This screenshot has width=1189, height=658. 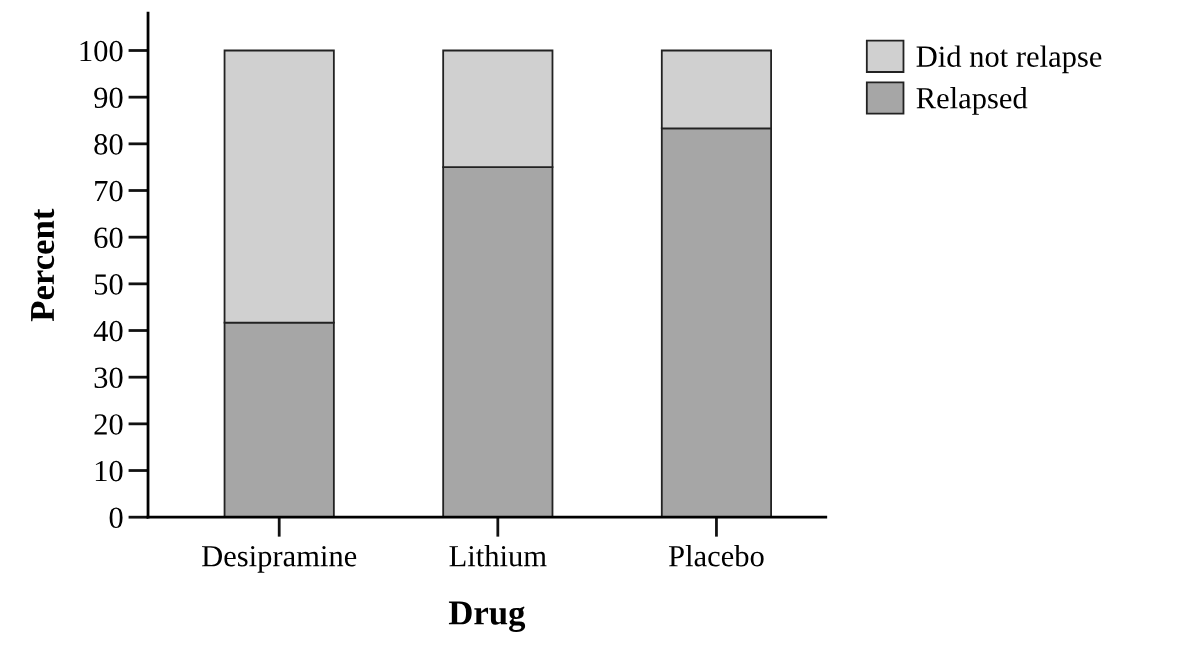 What do you see at coordinates (487, 616) in the screenshot?
I see `x-axis-title: Drug` at bounding box center [487, 616].